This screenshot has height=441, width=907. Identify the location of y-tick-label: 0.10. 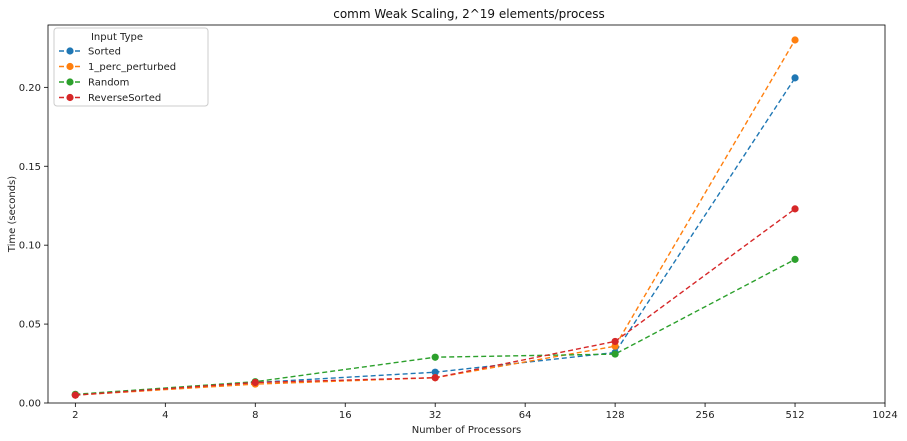
(30, 246).